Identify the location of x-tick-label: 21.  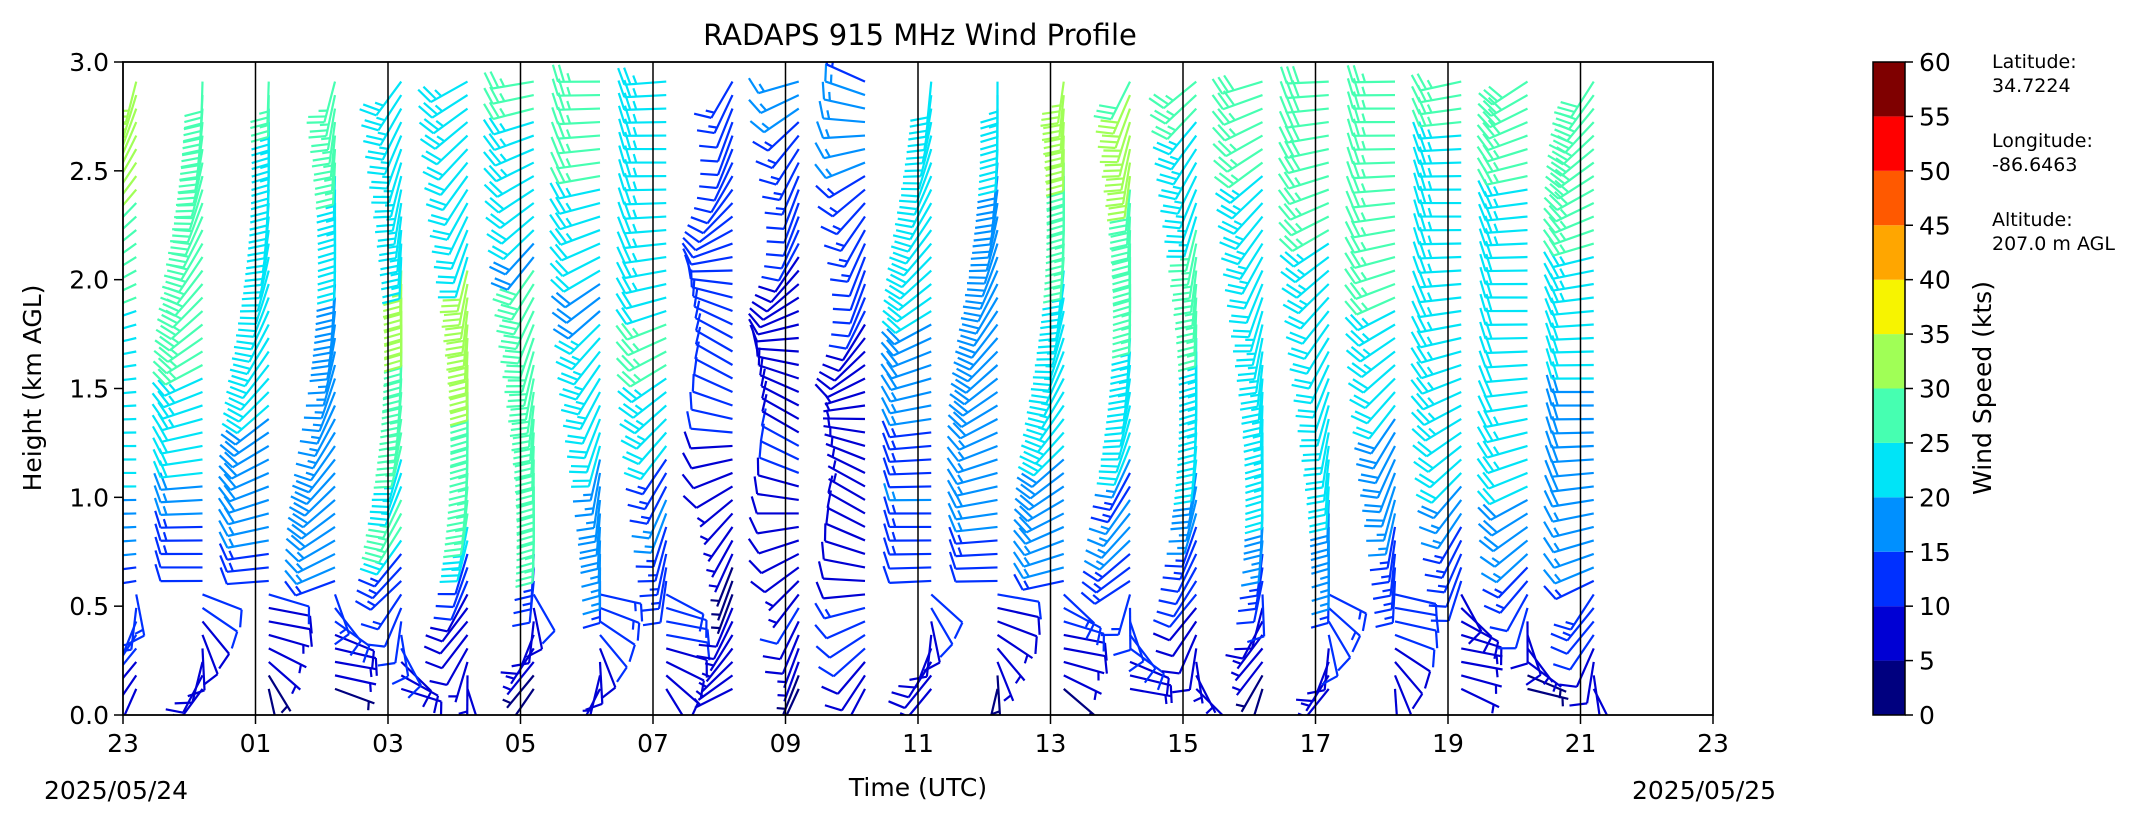
(1581, 743).